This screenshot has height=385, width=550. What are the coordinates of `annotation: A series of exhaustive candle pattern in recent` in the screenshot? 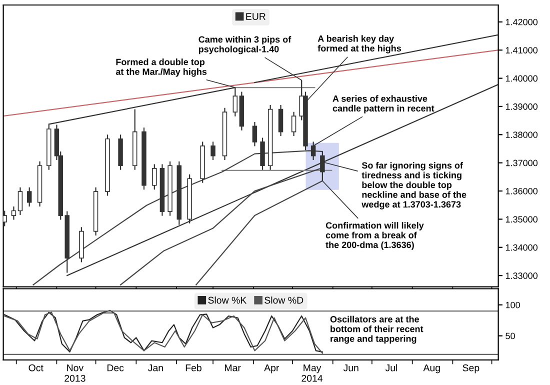 It's located at (383, 104).